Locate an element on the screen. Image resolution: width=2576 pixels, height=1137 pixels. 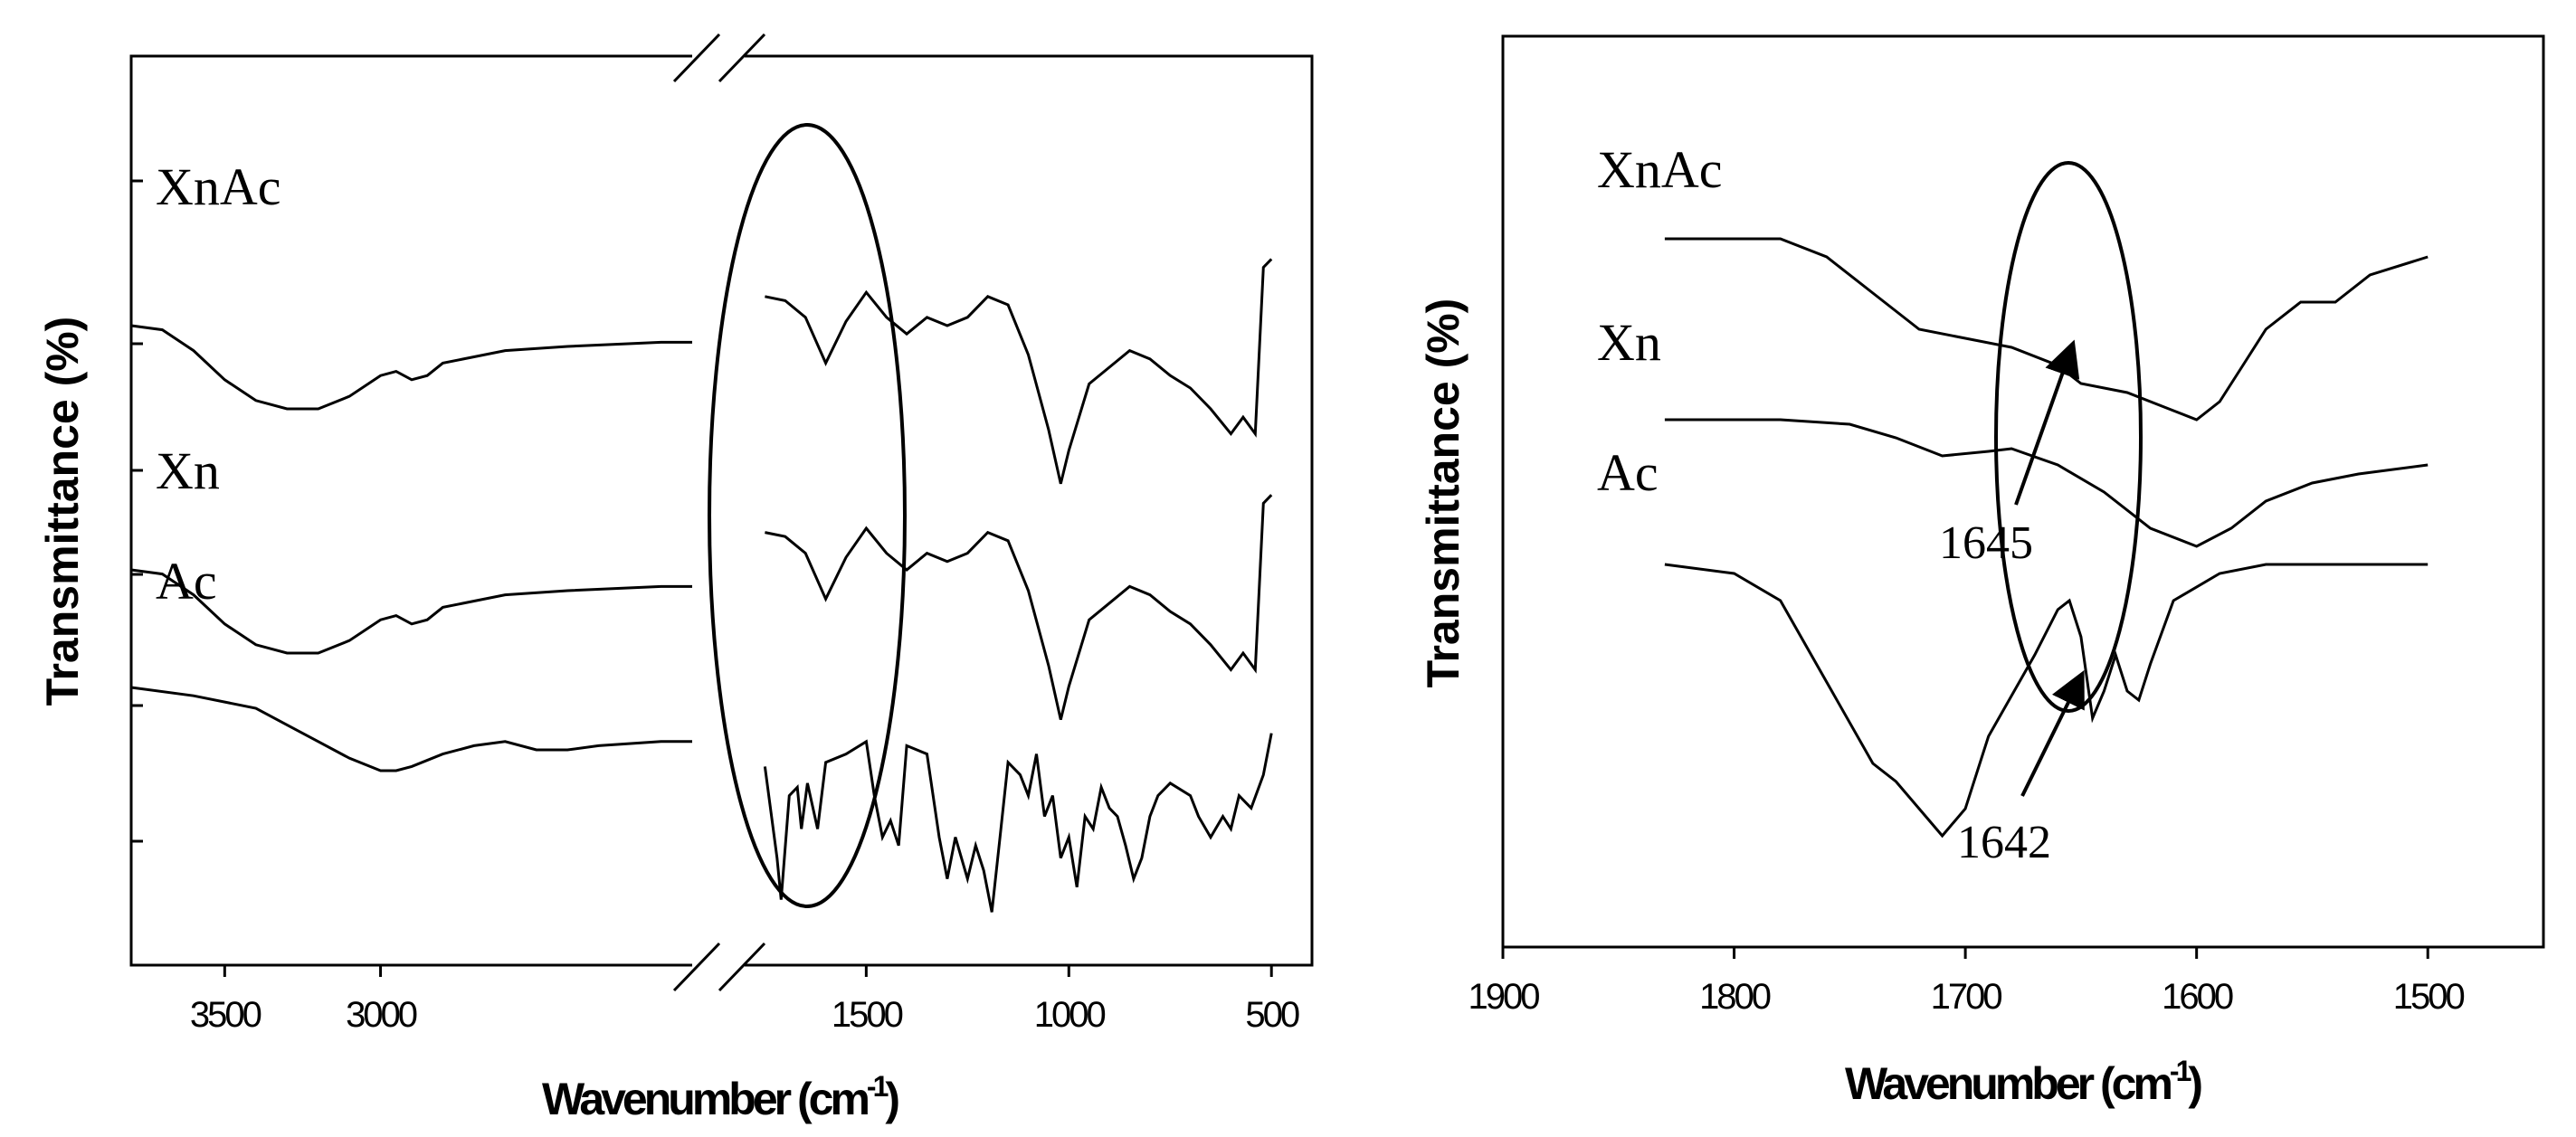
annotation-label-1642: 1642 is located at coordinates (2004, 842).